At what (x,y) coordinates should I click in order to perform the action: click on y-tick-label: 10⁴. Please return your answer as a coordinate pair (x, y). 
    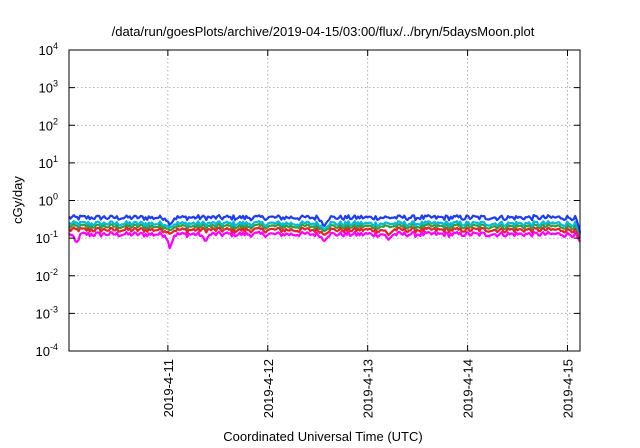
    Looking at the image, I should click on (48, 49).